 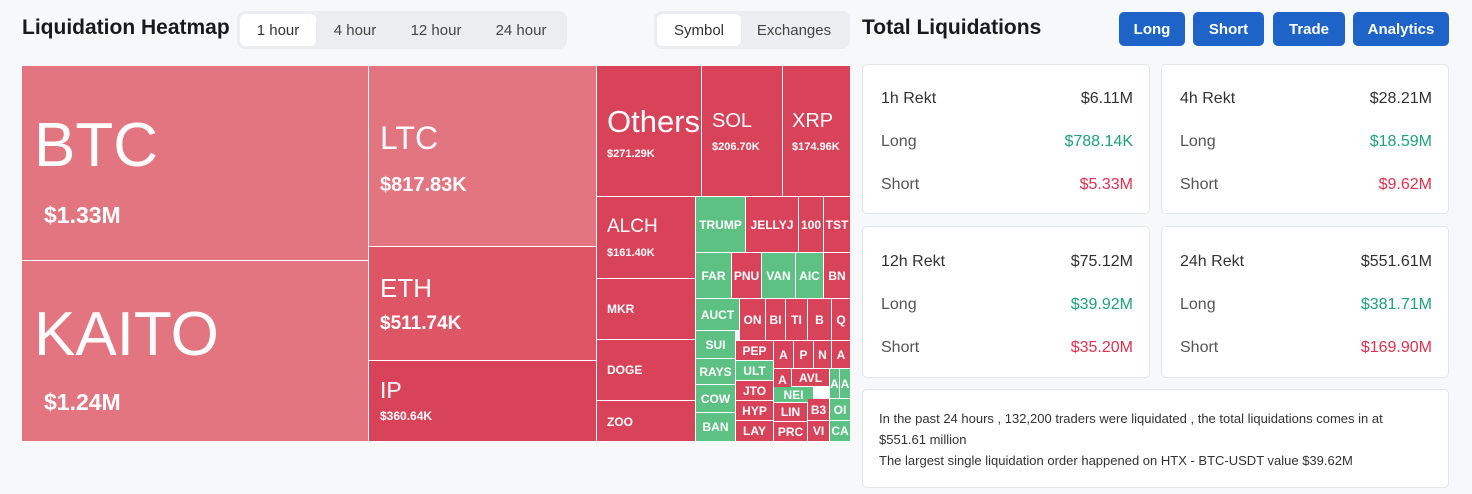 I want to click on heatmap-small-cell: TI, so click(x=797, y=320).